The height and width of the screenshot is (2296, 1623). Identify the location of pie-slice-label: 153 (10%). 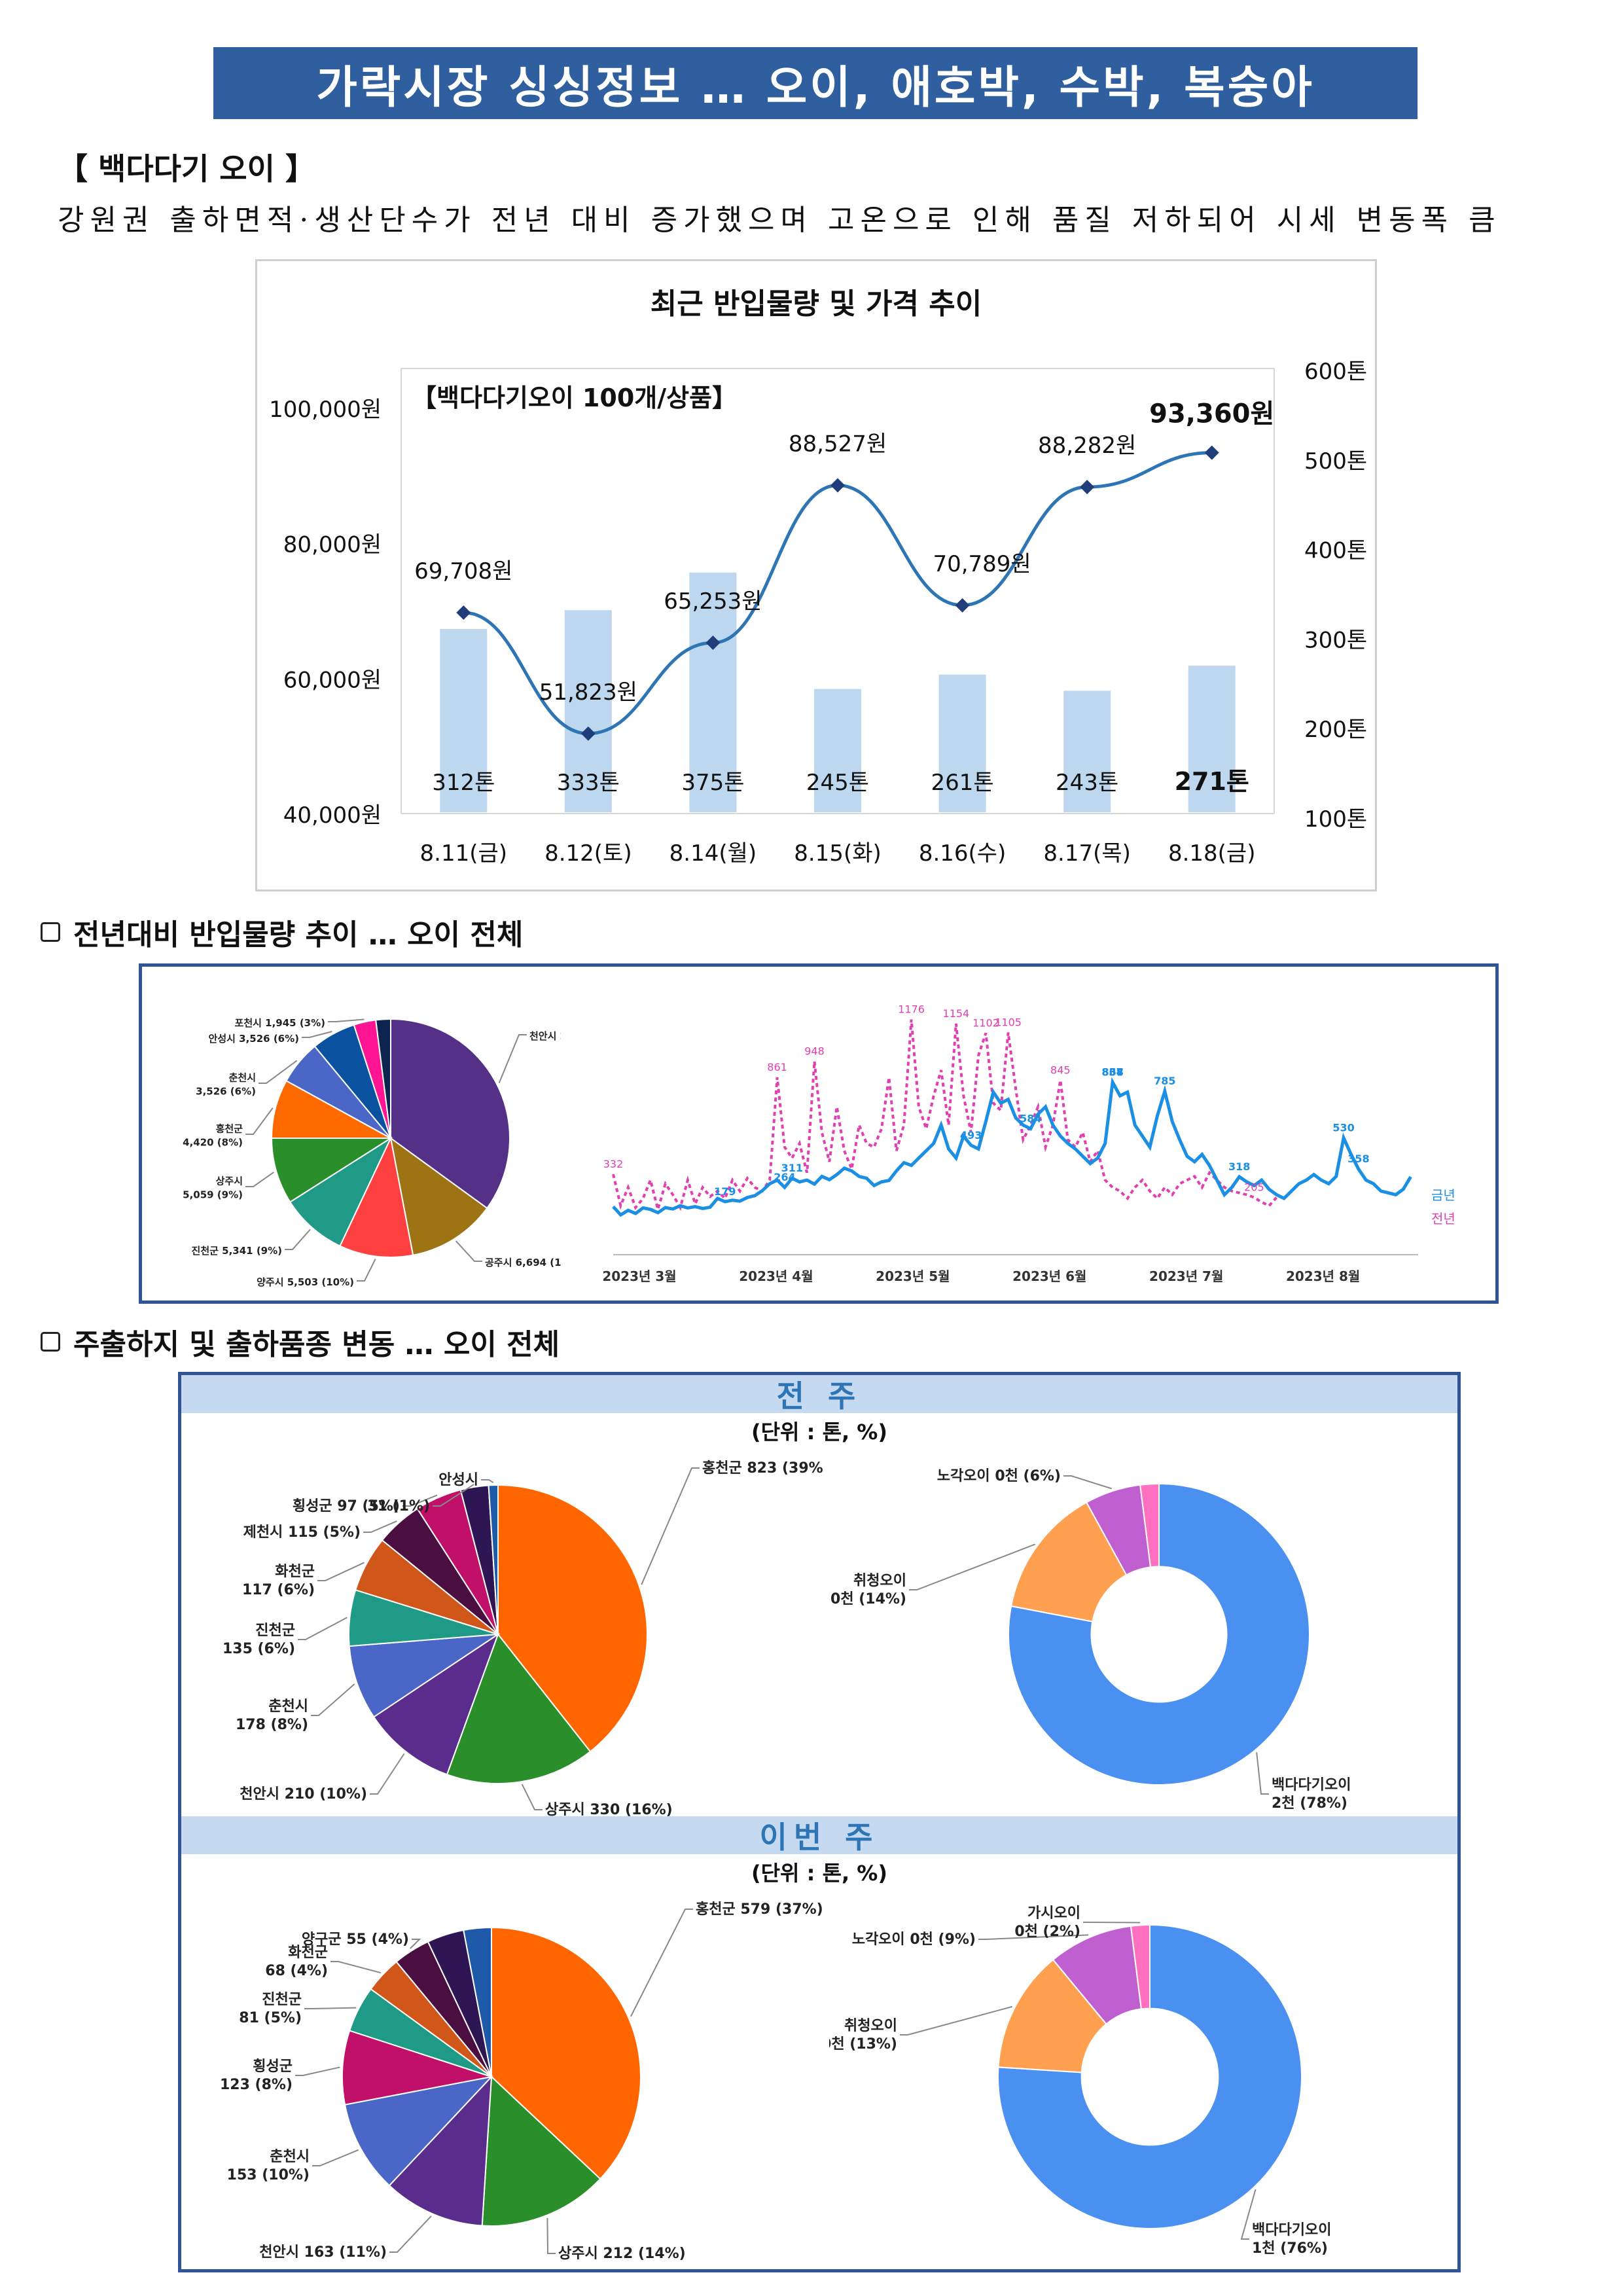
(269, 2175).